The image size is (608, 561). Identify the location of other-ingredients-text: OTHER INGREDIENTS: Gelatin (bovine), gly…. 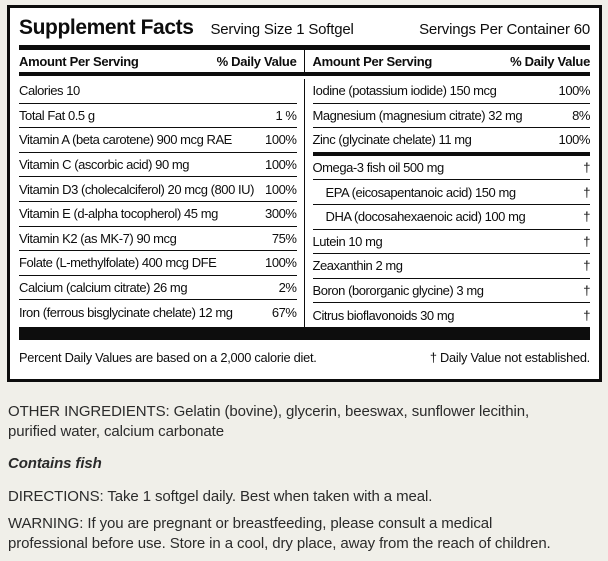
(269, 421).